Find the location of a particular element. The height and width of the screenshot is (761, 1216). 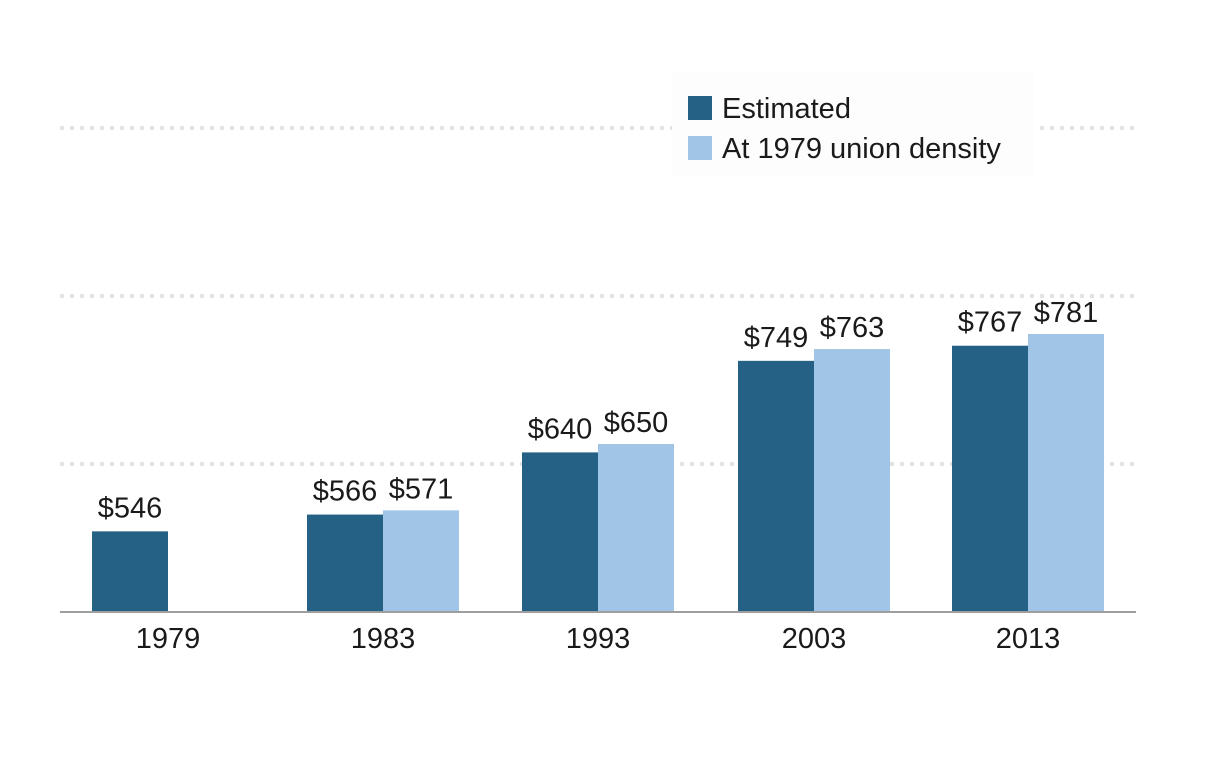

legend-swatch-estimated is located at coordinates (700, 108).